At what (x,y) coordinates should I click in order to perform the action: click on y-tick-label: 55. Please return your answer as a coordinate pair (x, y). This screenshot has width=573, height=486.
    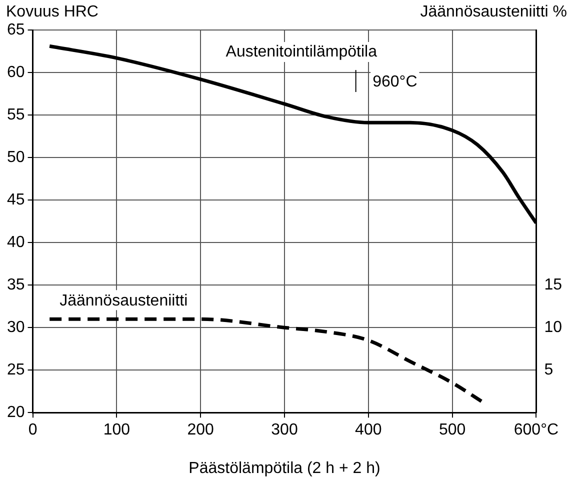
    Looking at the image, I should click on (16, 115).